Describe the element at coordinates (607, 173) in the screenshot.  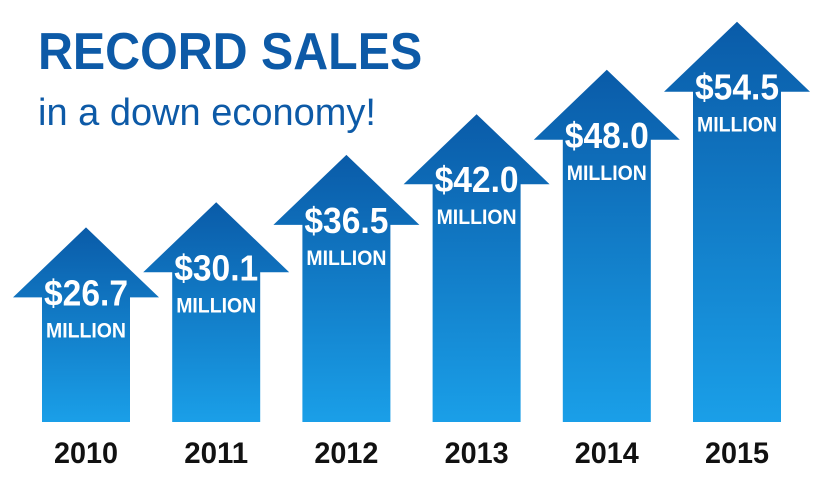
I see `unit-label-2014: MILLION` at that location.